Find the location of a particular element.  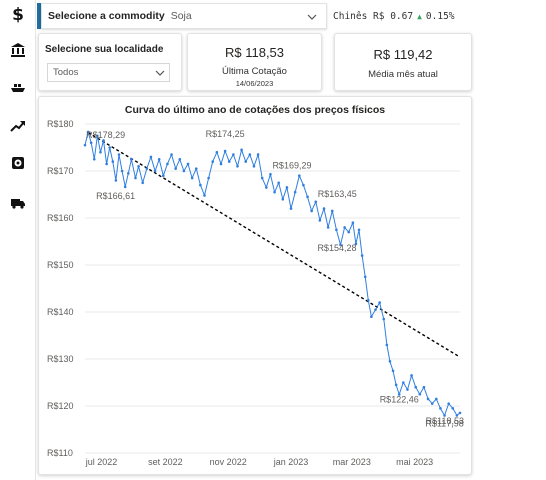

ticker-up-arrow: ▲ is located at coordinates (419, 16).